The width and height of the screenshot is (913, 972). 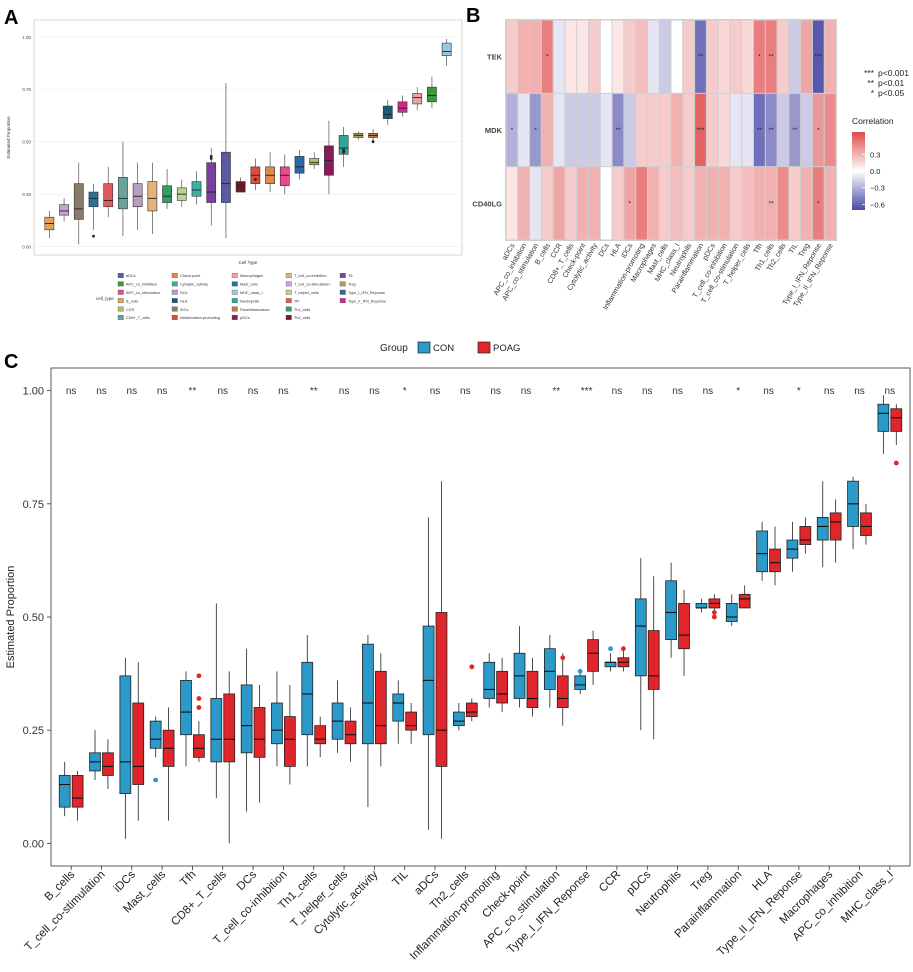 What do you see at coordinates (190, 276) in the screenshot?
I see `panel-a-legend-label: Check-point` at bounding box center [190, 276].